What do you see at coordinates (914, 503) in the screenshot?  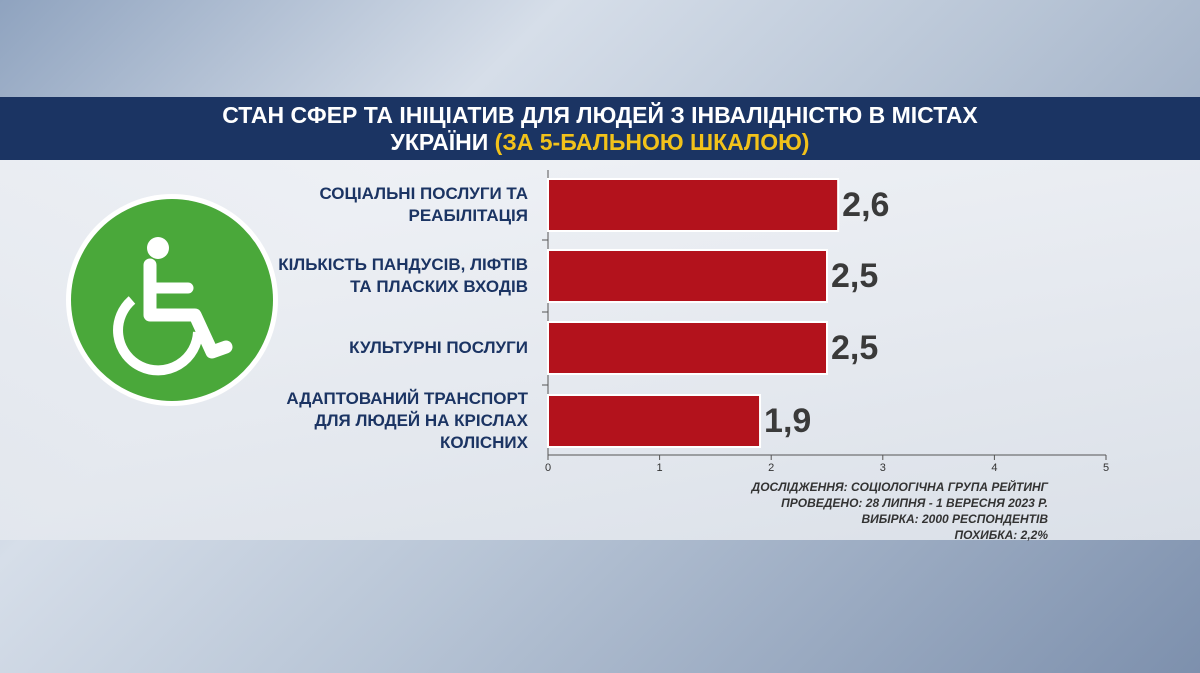 I see `footnote: ПРОВЕДЕНО: 28 ЛИПНЯ - 1 ВЕРЕСНЯ 2023 Р.` at bounding box center [914, 503].